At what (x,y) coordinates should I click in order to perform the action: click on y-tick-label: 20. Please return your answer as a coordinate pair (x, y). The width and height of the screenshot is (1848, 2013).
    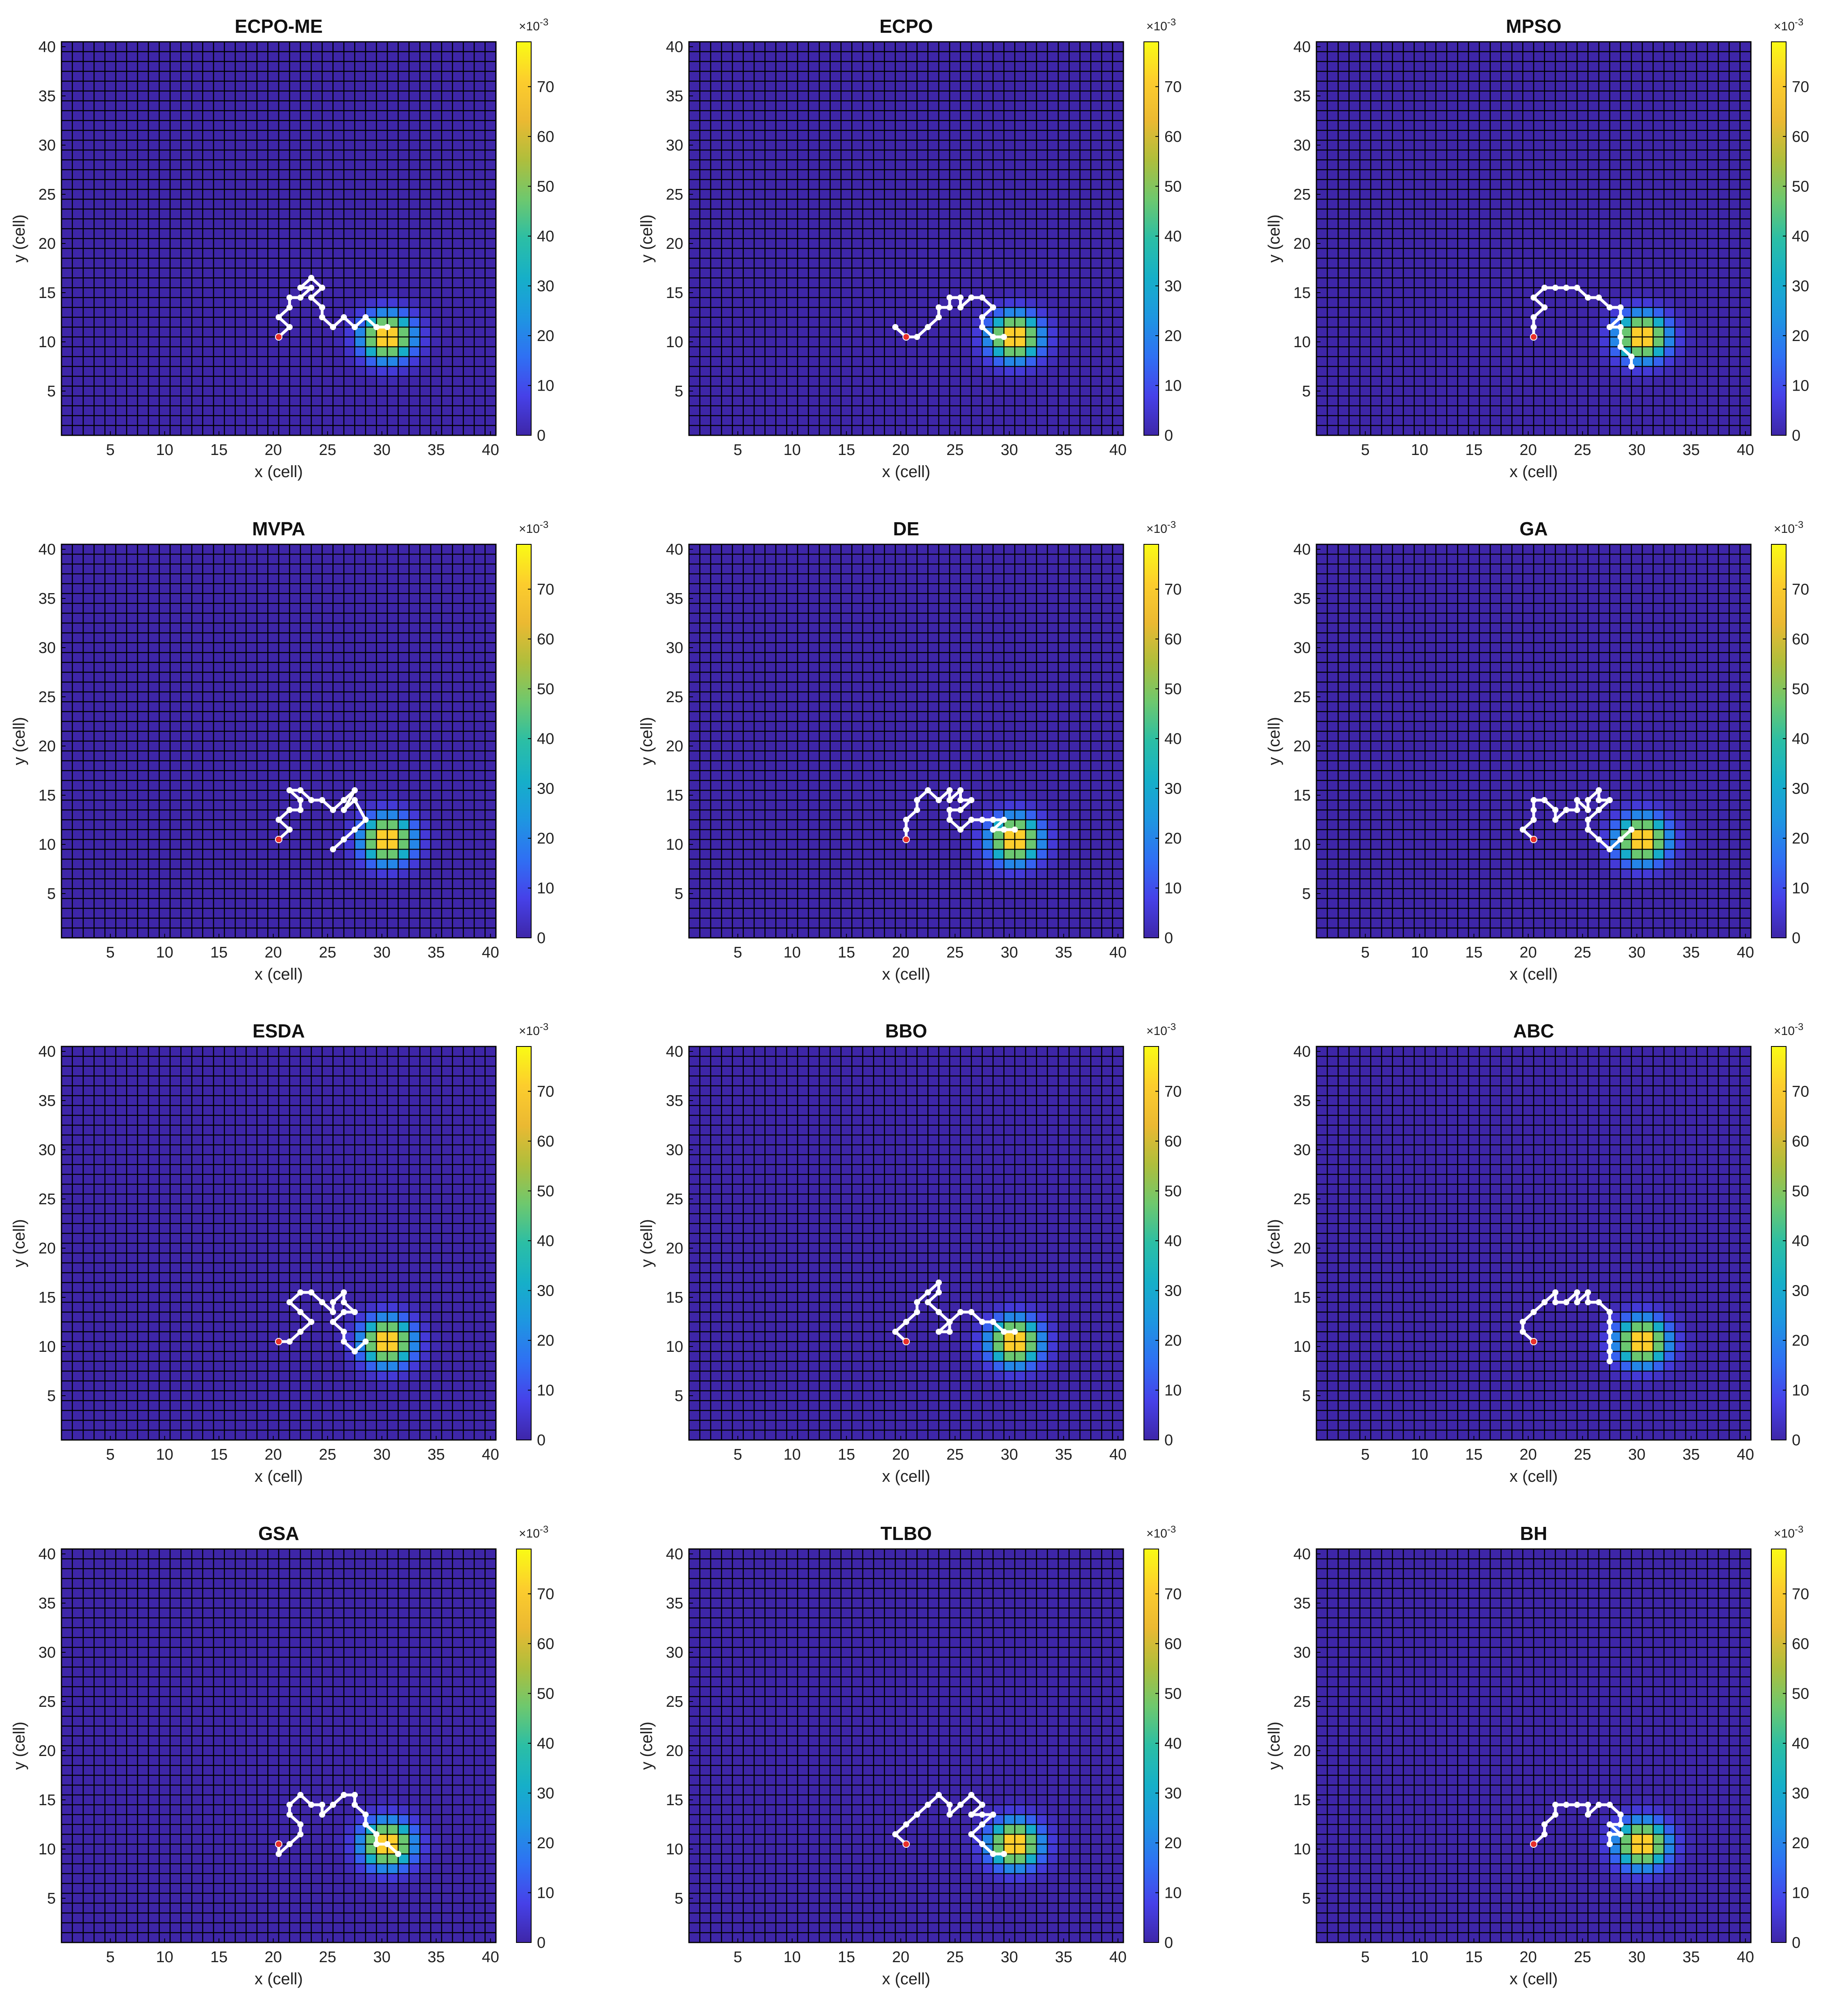
    Looking at the image, I should click on (674, 1249).